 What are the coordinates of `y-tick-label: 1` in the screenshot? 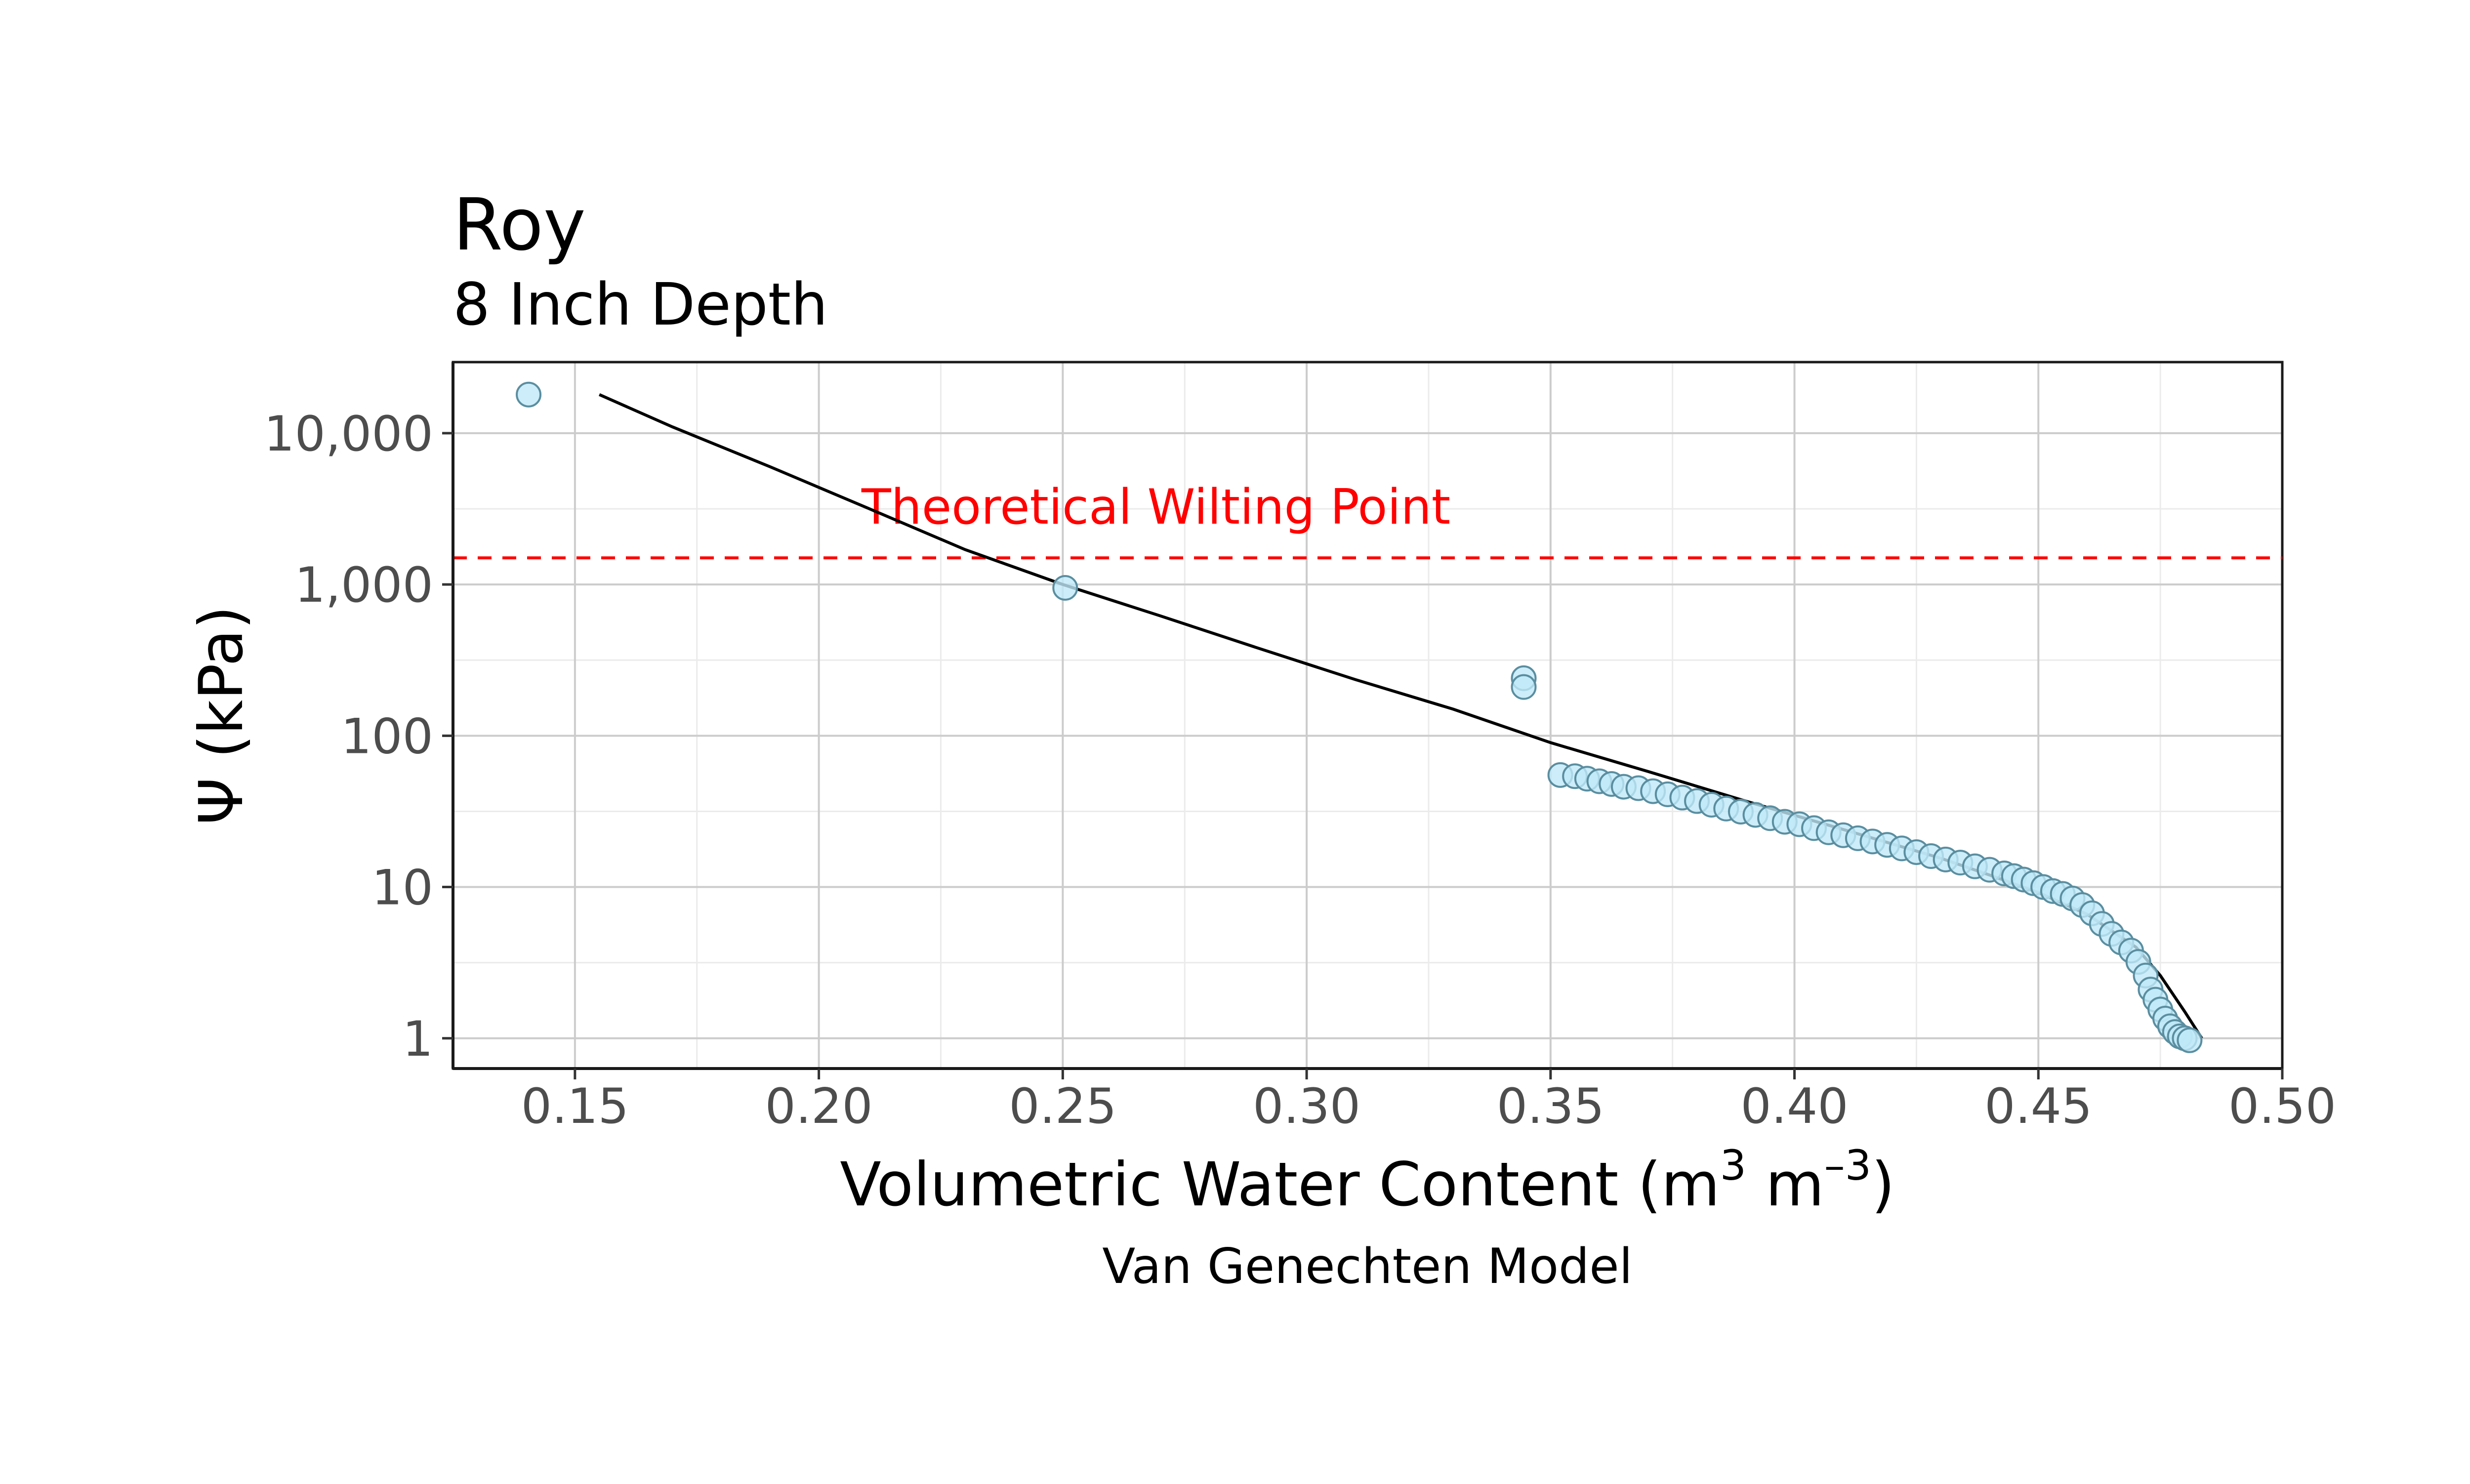 It's located at (418, 1039).